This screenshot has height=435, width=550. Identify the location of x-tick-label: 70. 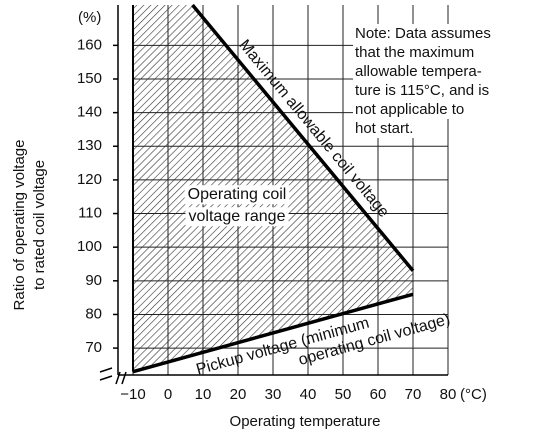
(413, 394).